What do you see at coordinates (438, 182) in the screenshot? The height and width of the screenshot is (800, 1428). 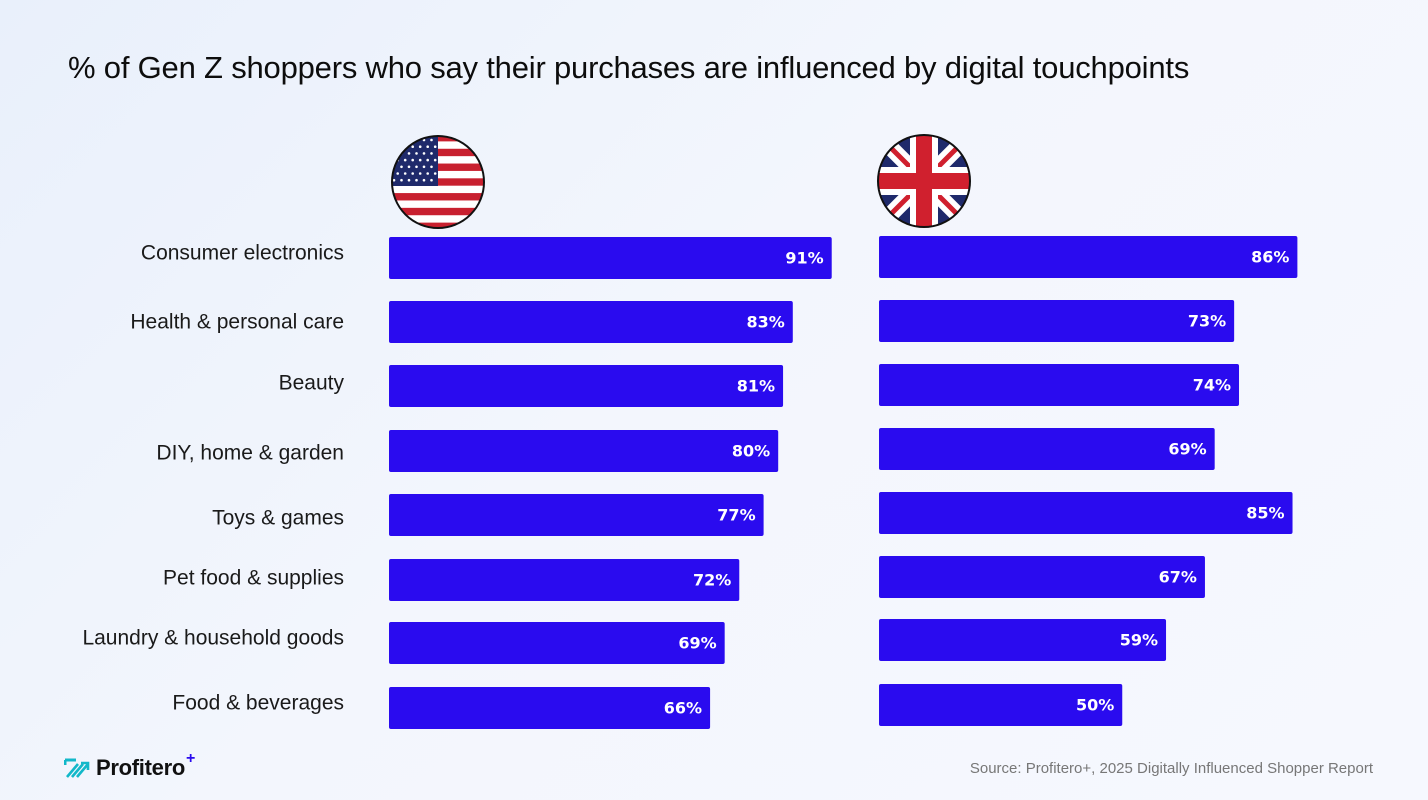 I see `us-flag-icon` at bounding box center [438, 182].